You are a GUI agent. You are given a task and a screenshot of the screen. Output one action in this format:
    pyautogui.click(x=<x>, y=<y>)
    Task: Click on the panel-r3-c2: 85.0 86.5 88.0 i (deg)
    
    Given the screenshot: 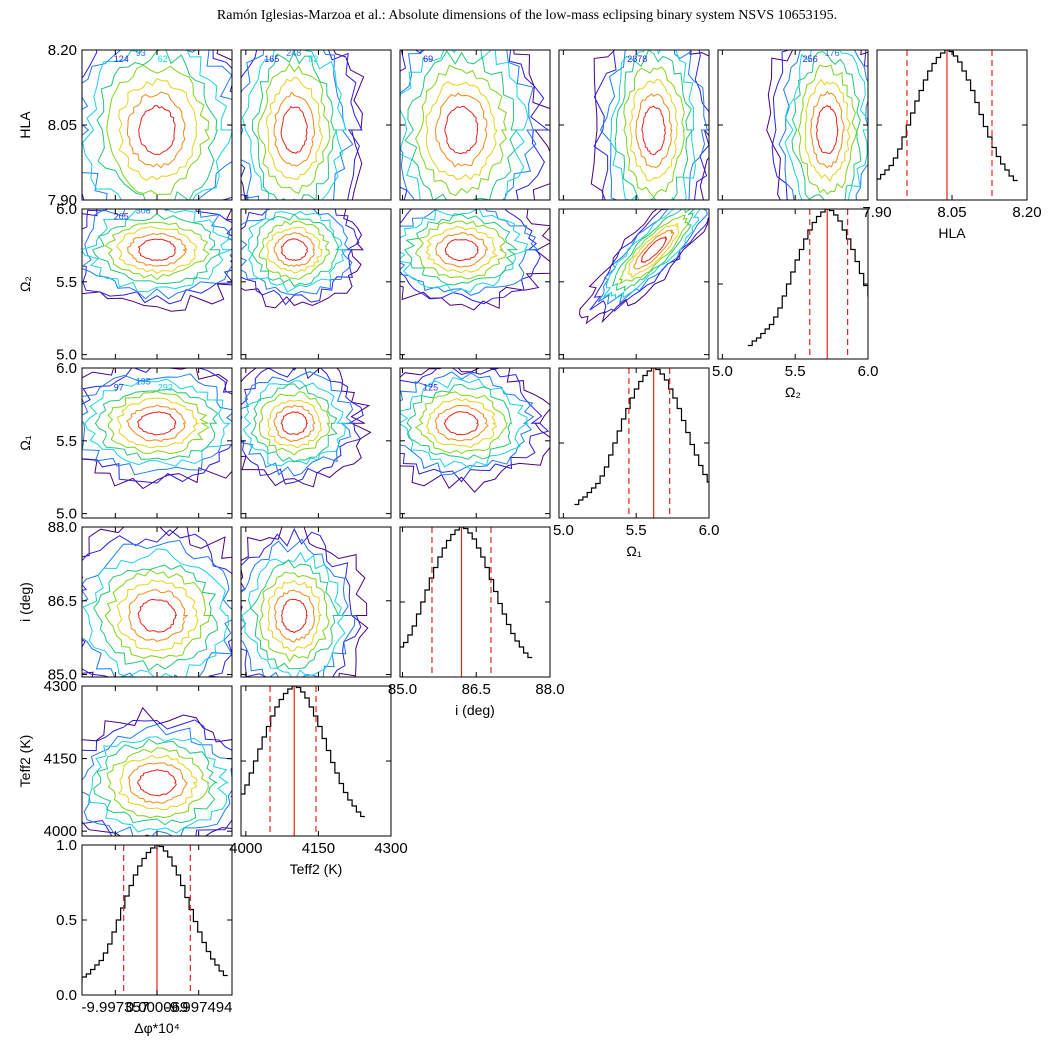 What is the action you would take?
    pyautogui.click(x=476, y=622)
    